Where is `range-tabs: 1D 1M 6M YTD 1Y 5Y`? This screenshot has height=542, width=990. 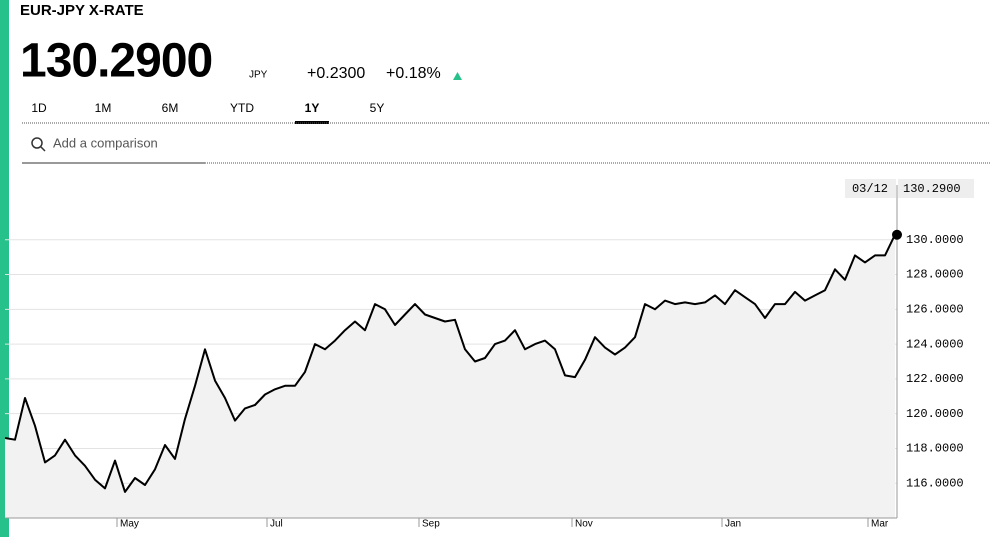 range-tabs: 1D 1M 6M YTD 1Y 5Y is located at coordinates (207, 112).